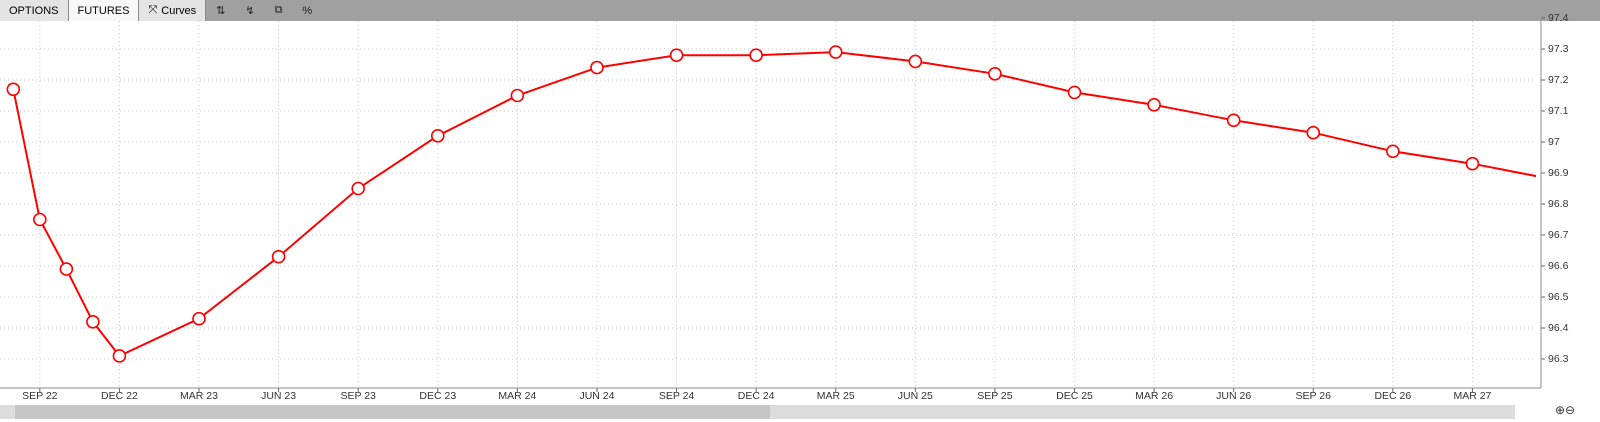  I want to click on y-tick-label: 96.9, so click(1558, 173).